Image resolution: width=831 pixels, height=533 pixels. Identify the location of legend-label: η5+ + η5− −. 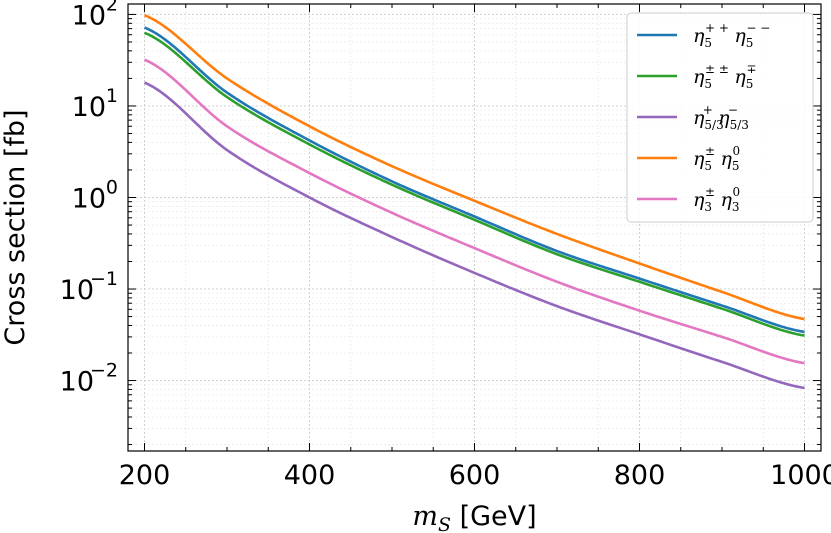
(731, 35).